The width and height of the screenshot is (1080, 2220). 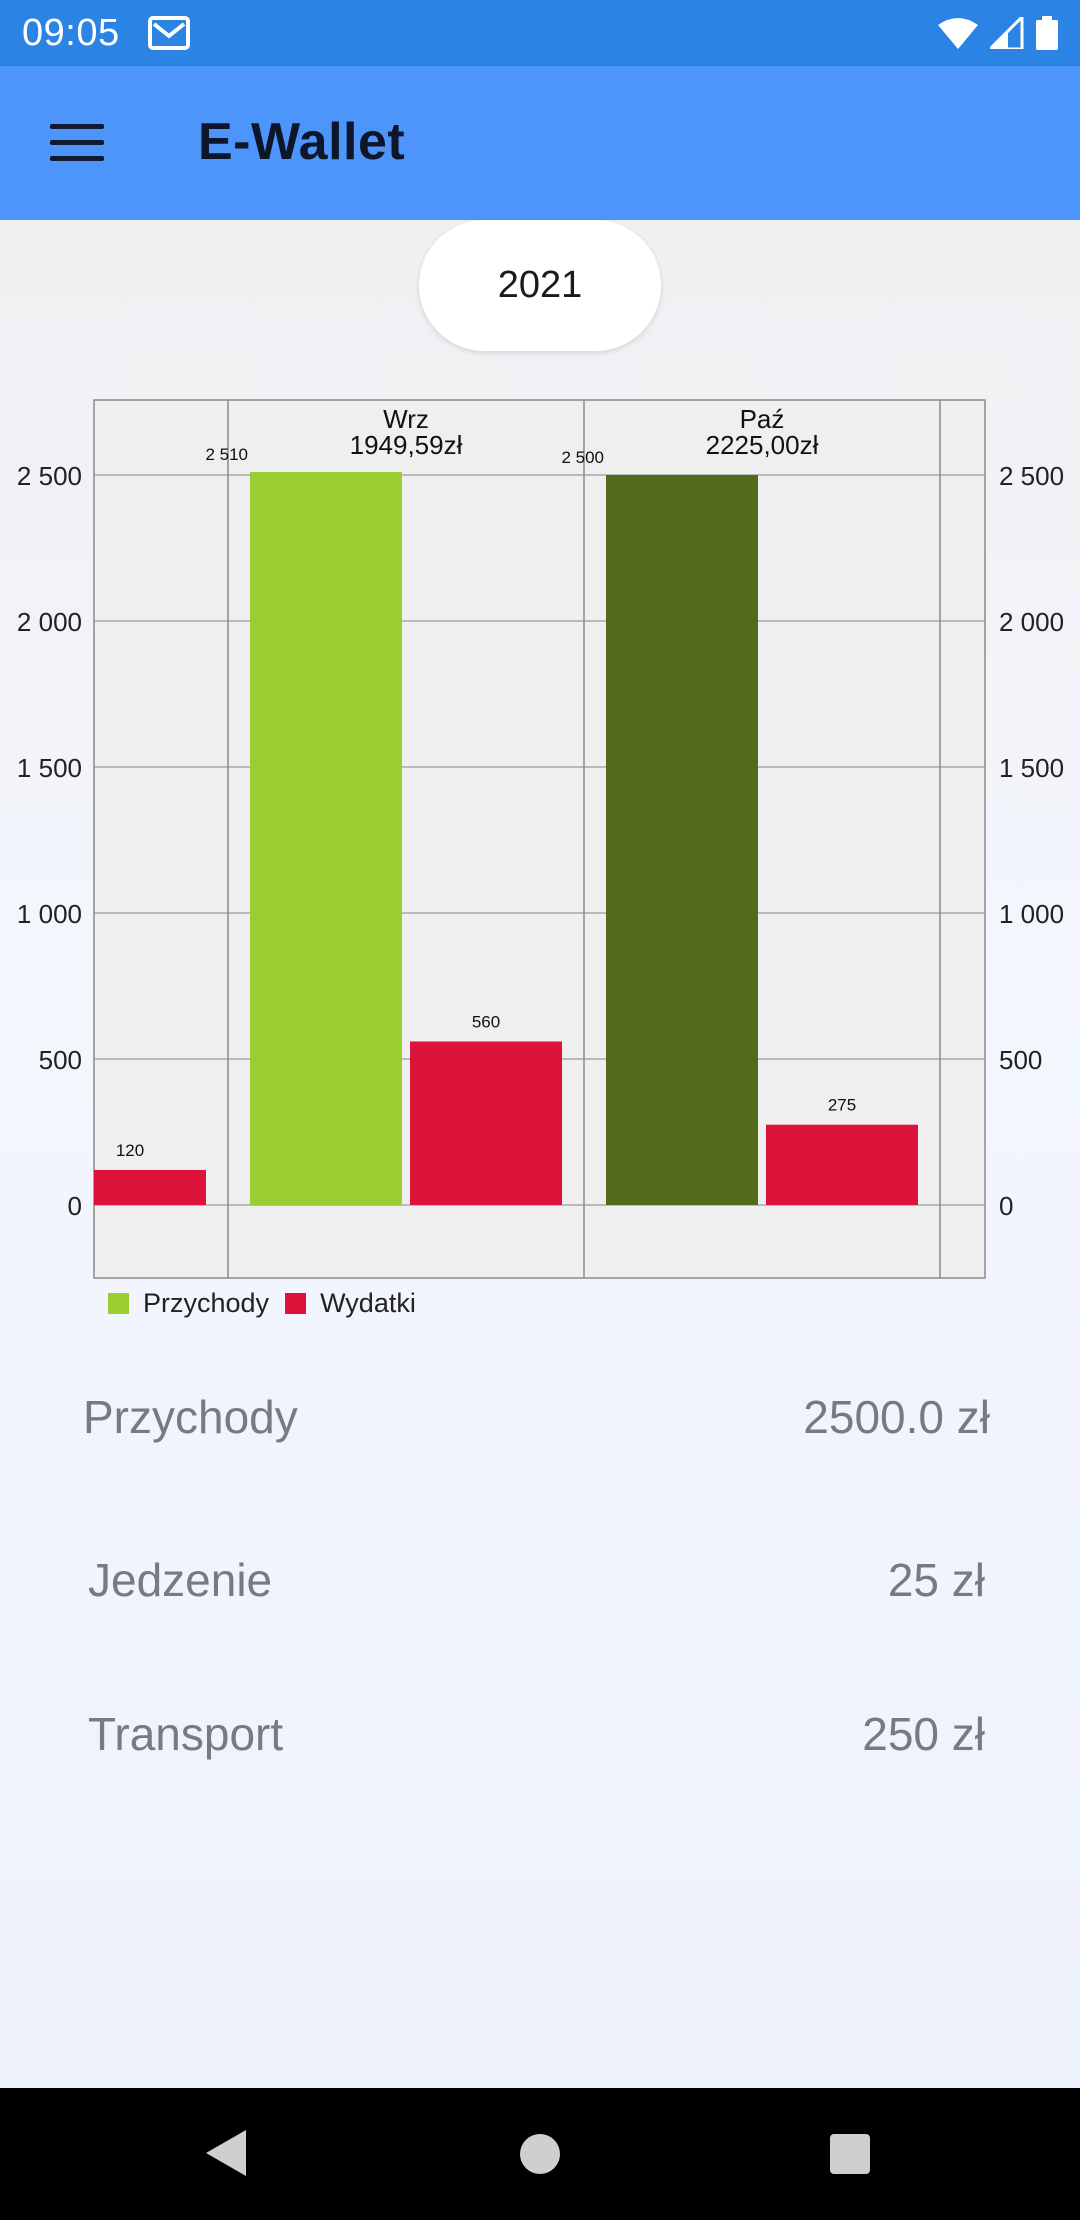 I want to click on status-bar: 09:05, so click(x=540, y=33).